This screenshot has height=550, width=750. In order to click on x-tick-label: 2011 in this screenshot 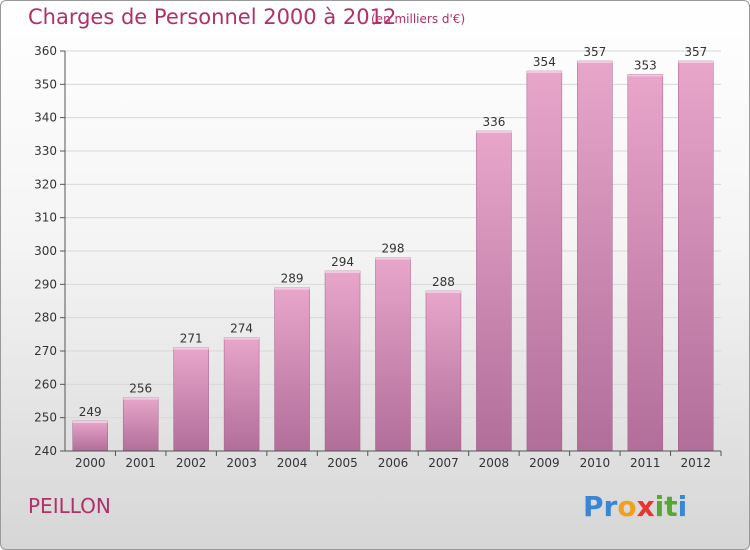, I will do `click(645, 463)`.